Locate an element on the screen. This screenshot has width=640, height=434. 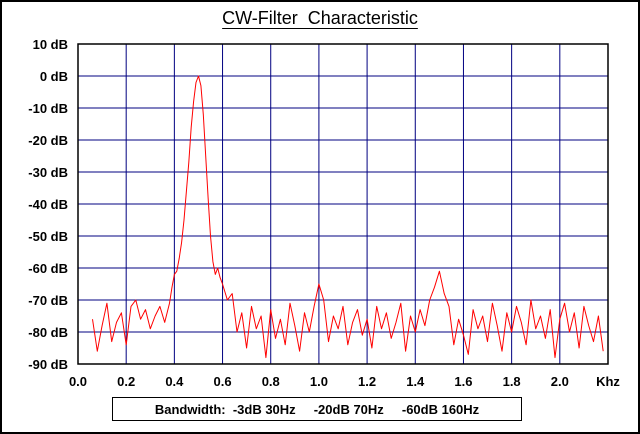
x-tick-labels: 0.0 0.2 0.4 0.6 0.8 1.0 1.2 1.4 1.6 1.8 2.0 Khz is located at coordinates (344, 381).